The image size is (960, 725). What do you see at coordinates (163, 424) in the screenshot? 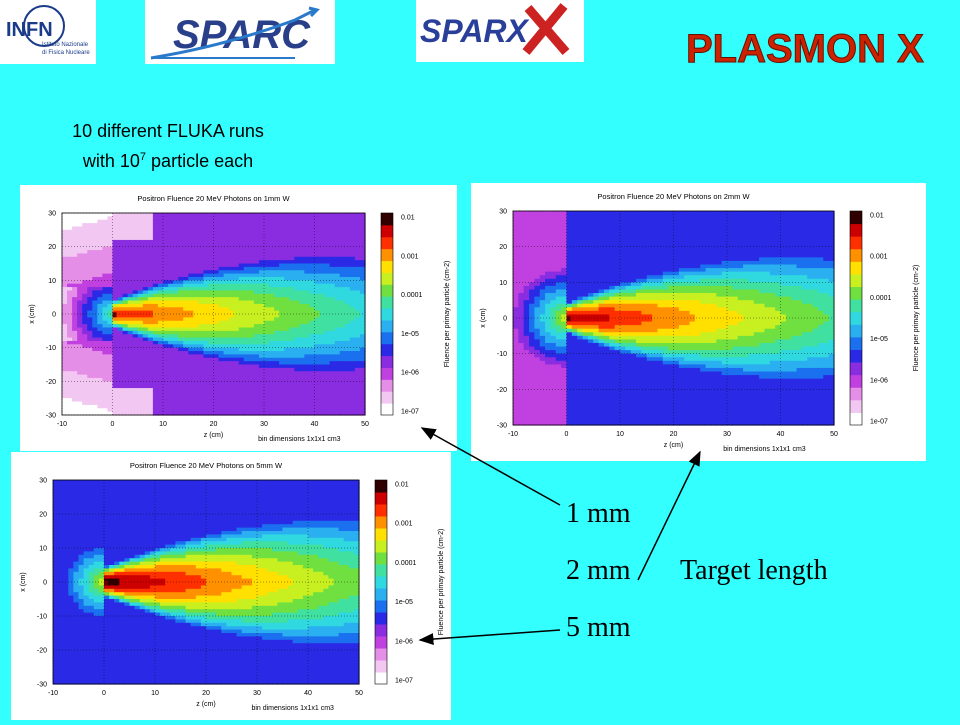
I see `x-tick-label: 10` at bounding box center [163, 424].